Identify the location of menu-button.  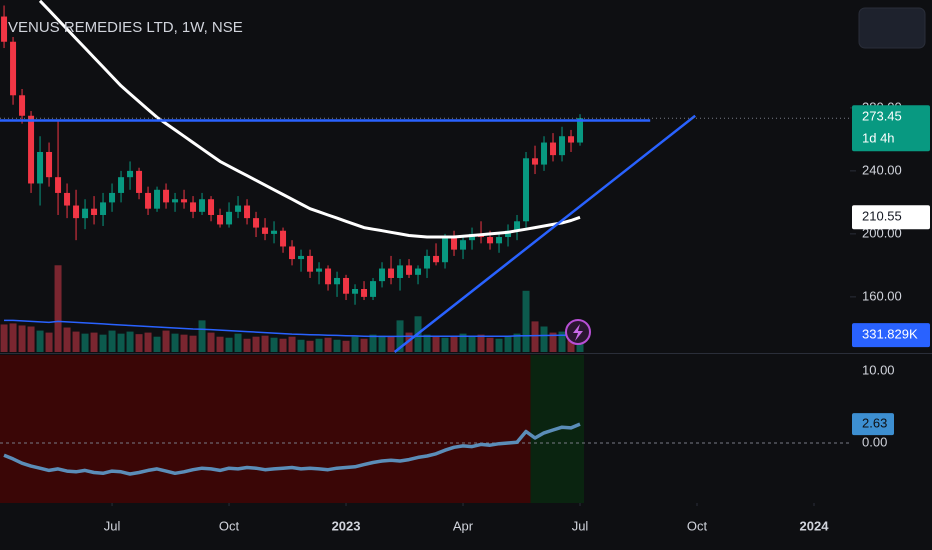
(892, 28).